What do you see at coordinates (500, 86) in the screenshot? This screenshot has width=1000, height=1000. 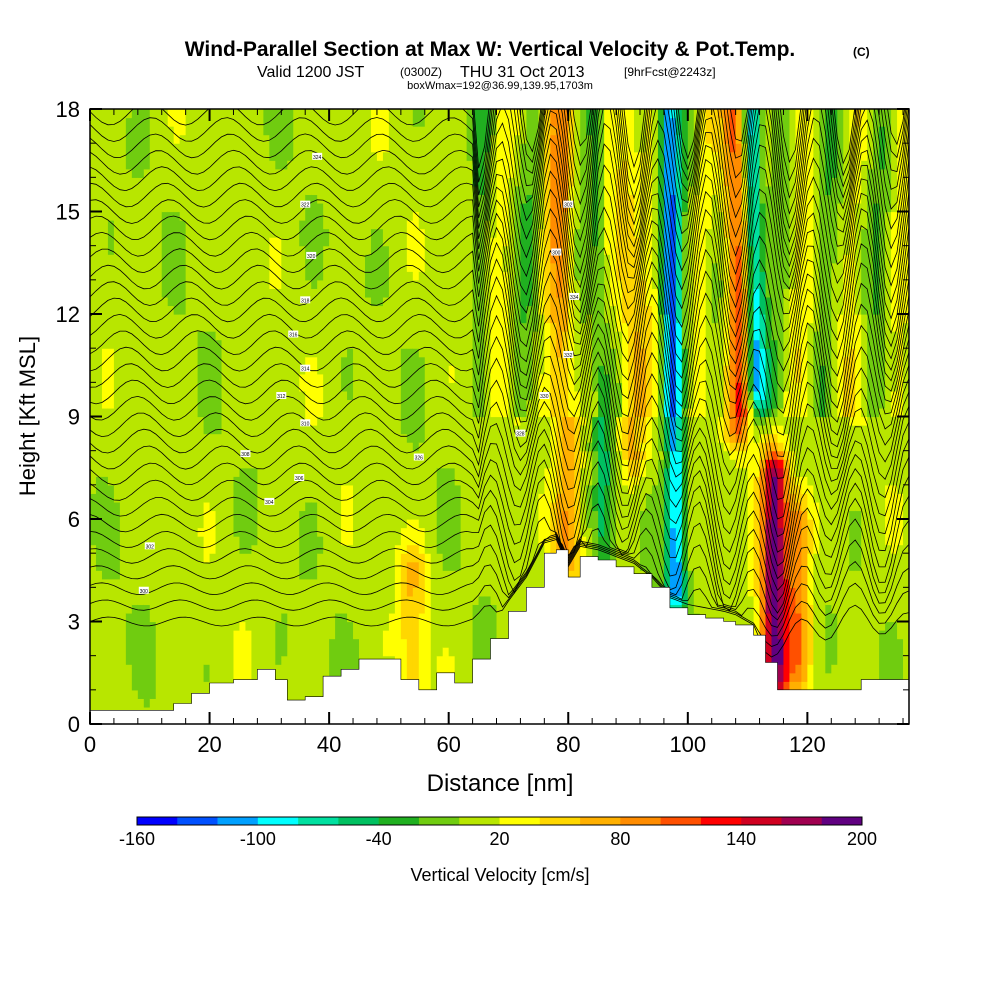 I see `box-wmax-info: boxWmax=192@36.99,139.95,1703m` at bounding box center [500, 86].